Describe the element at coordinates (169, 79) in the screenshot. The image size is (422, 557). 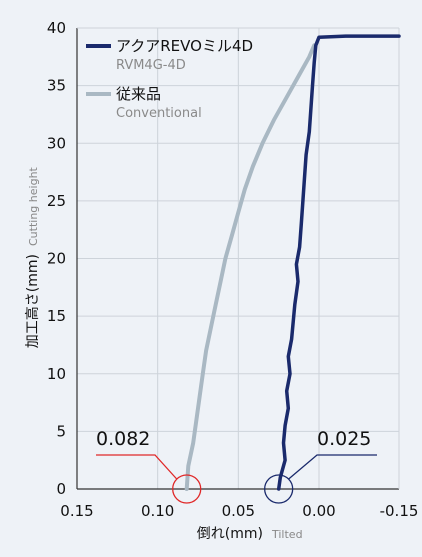
I see `legend: アクアREVOミル4D RVM4G-4D 従来品 Conventional` at that location.